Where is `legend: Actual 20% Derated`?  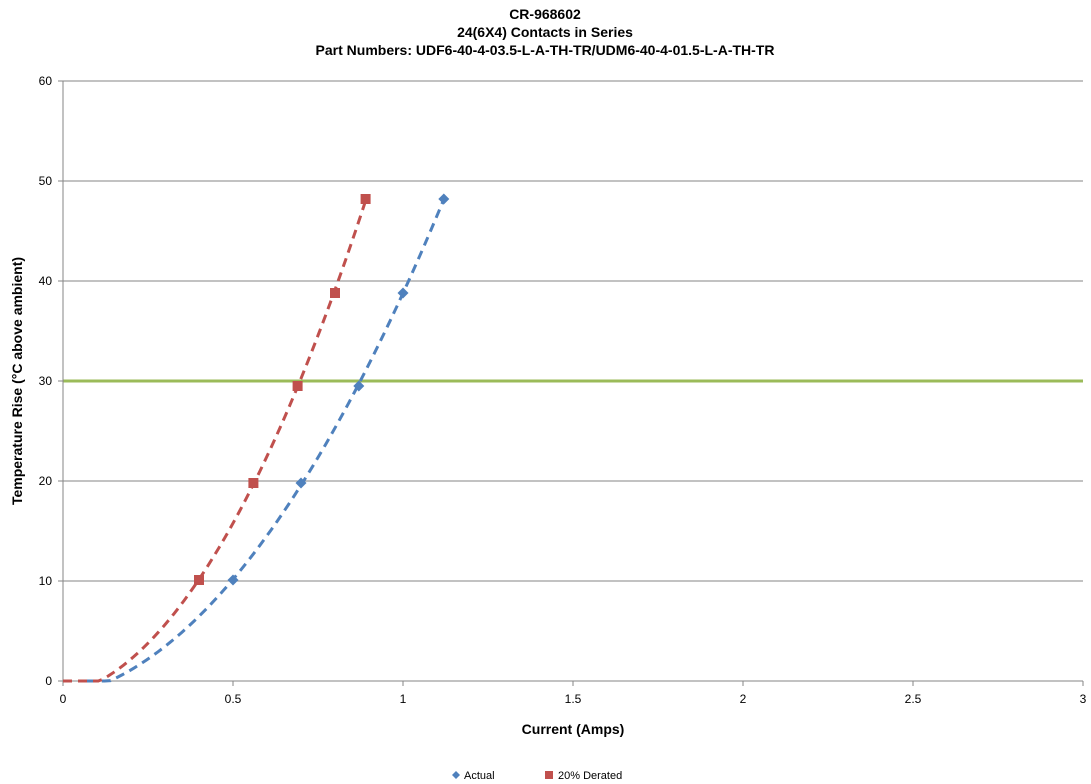
legend: Actual 20% Derated is located at coordinates (537, 776).